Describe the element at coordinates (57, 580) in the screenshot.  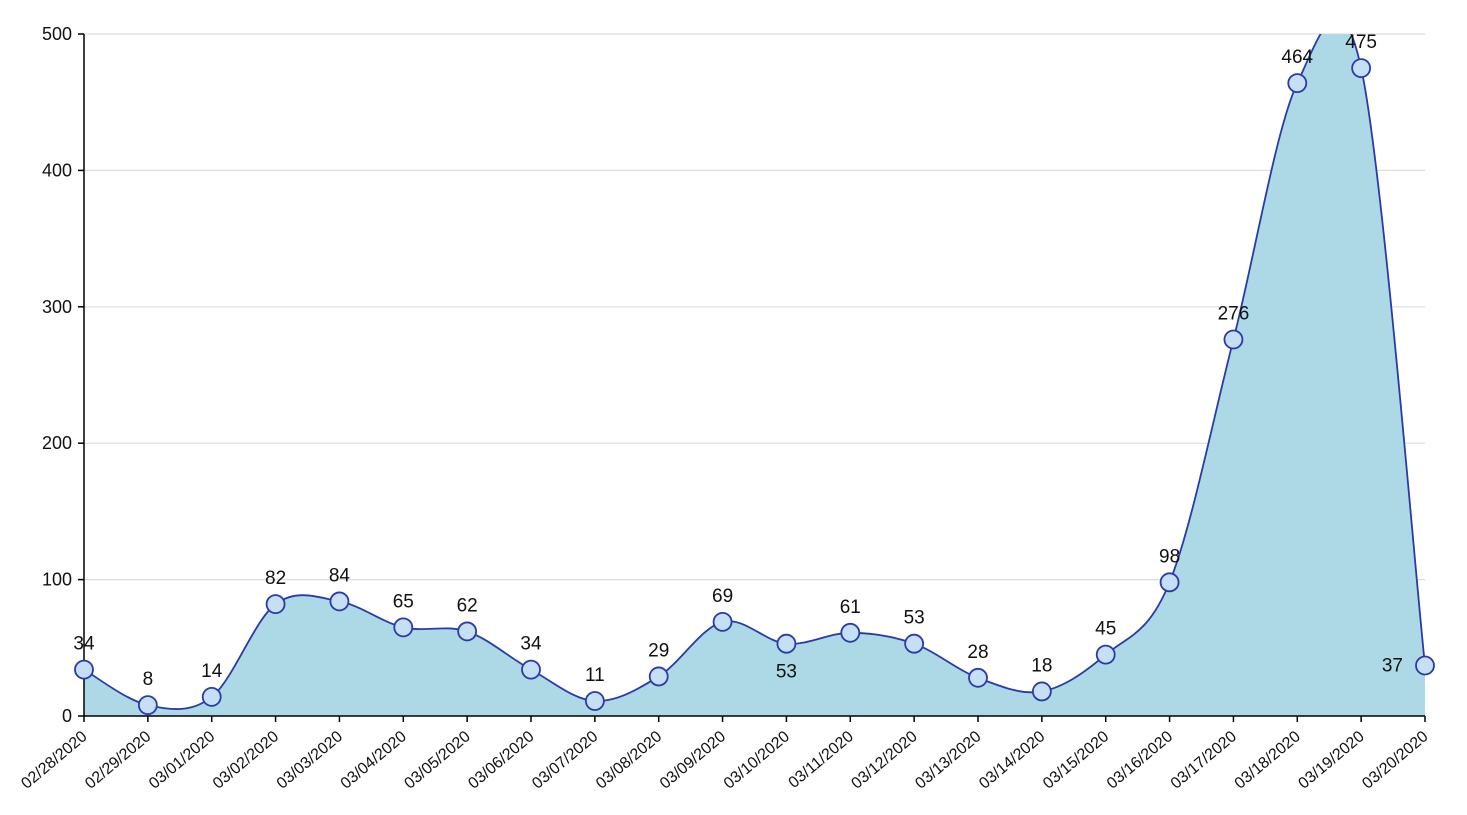
I see `y-tick-label: 100` at that location.